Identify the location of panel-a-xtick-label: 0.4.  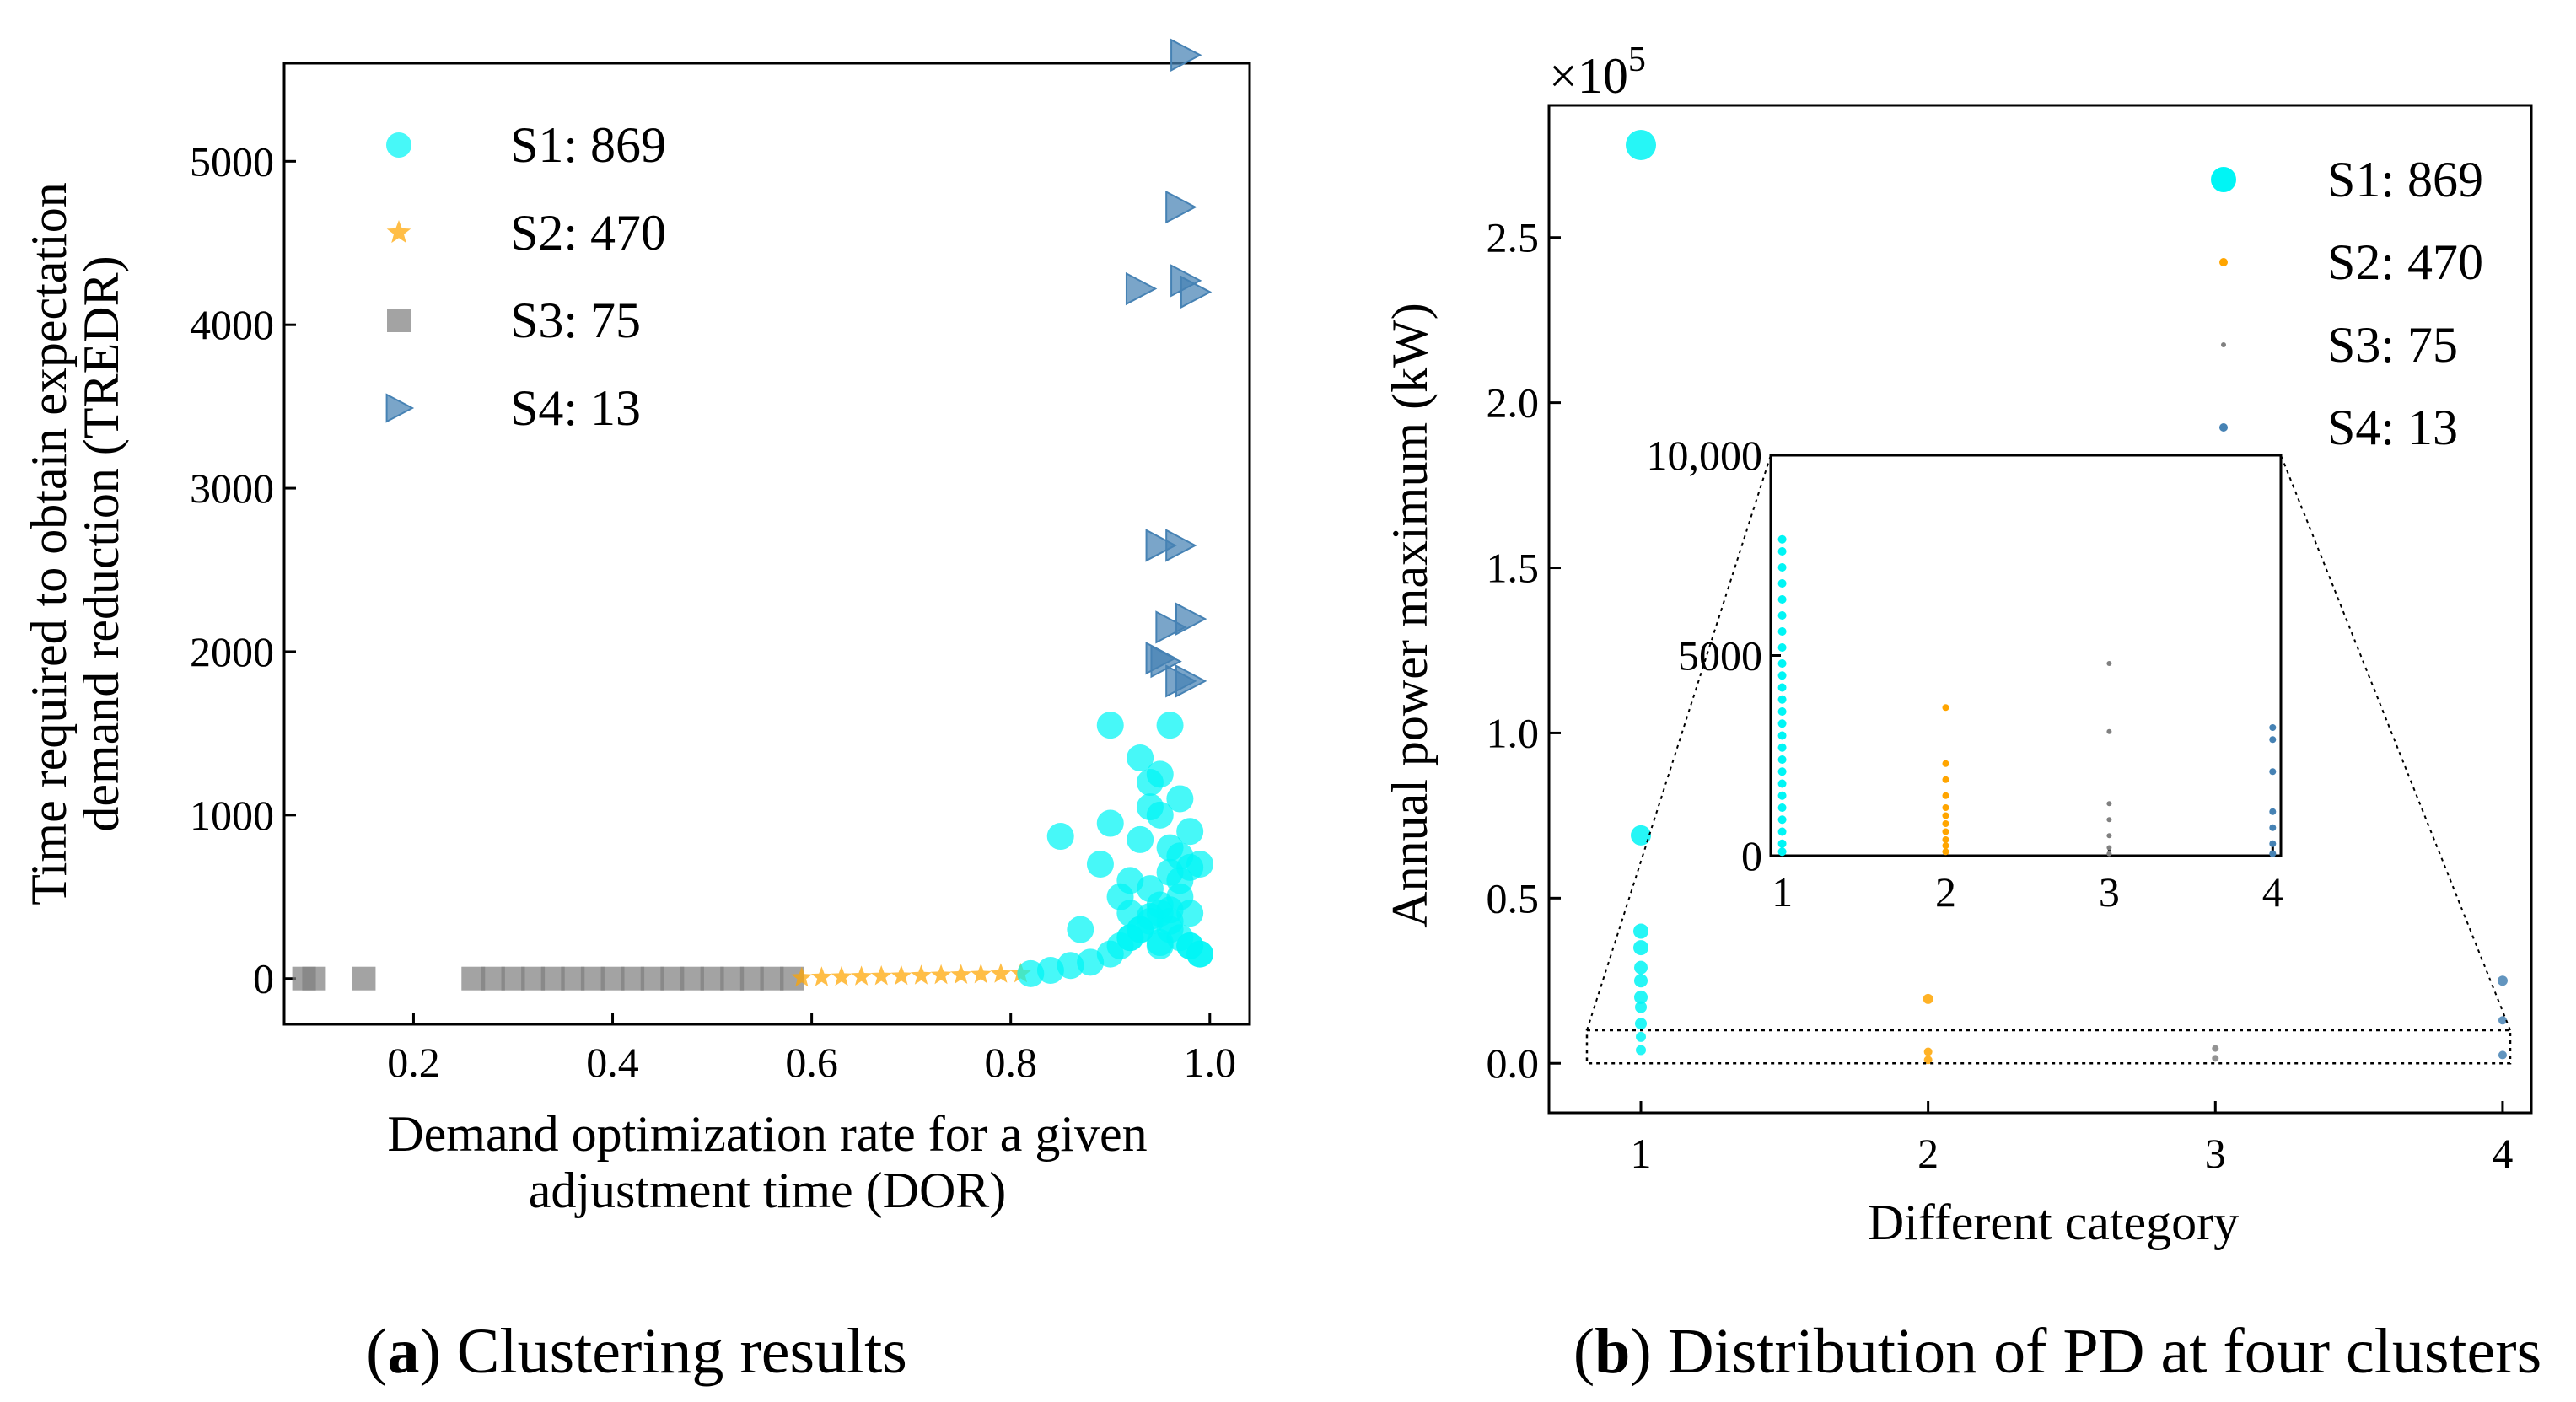
(612, 1062).